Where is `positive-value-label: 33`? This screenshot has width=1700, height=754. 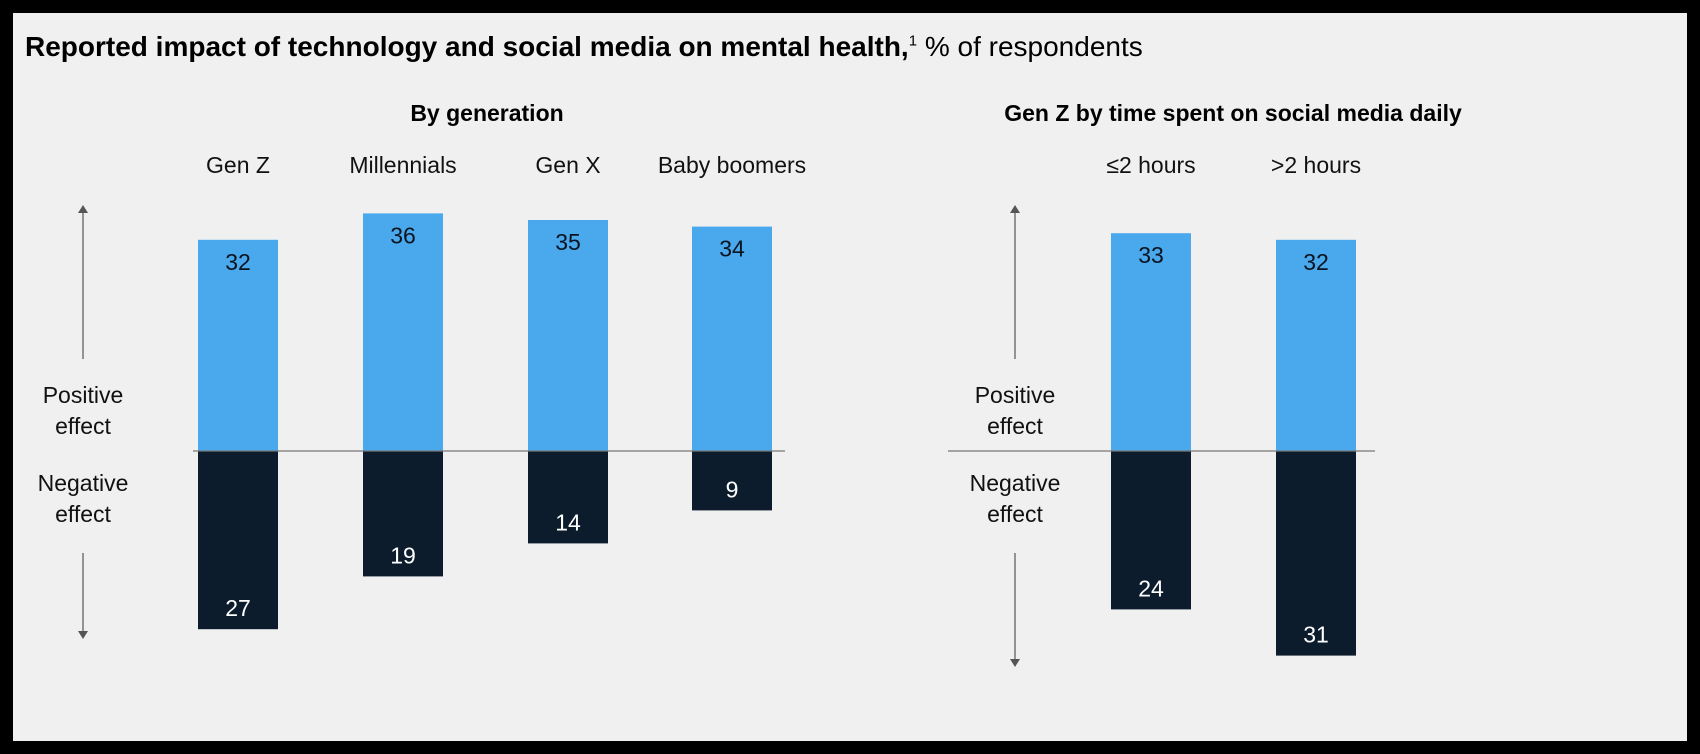 positive-value-label: 33 is located at coordinates (1151, 255).